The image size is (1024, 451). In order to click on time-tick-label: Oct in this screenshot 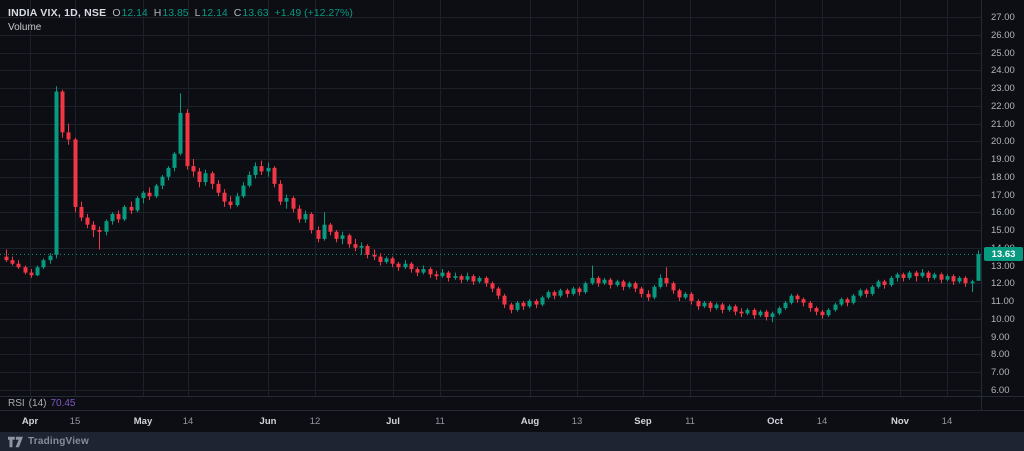, I will do `click(775, 421)`.